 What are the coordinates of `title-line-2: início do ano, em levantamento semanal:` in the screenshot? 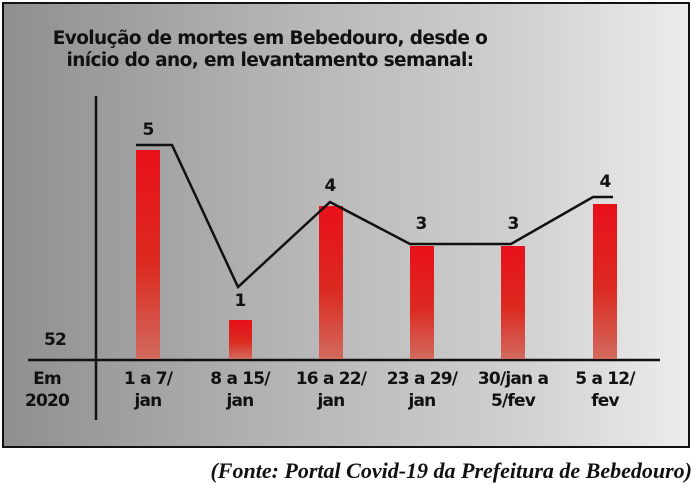 It's located at (270, 60).